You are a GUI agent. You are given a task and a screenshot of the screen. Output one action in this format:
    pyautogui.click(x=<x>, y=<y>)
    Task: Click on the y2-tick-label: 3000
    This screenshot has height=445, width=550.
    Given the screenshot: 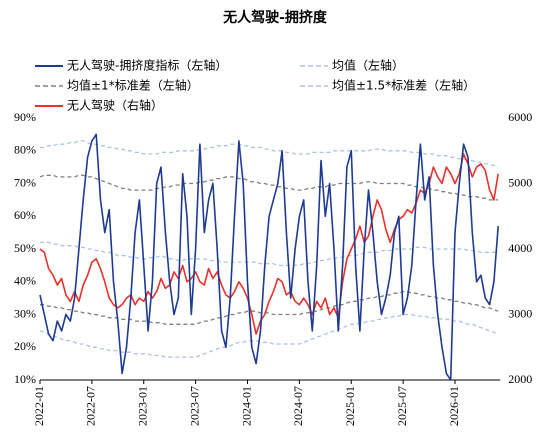 What is the action you would take?
    pyautogui.click(x=520, y=313)
    